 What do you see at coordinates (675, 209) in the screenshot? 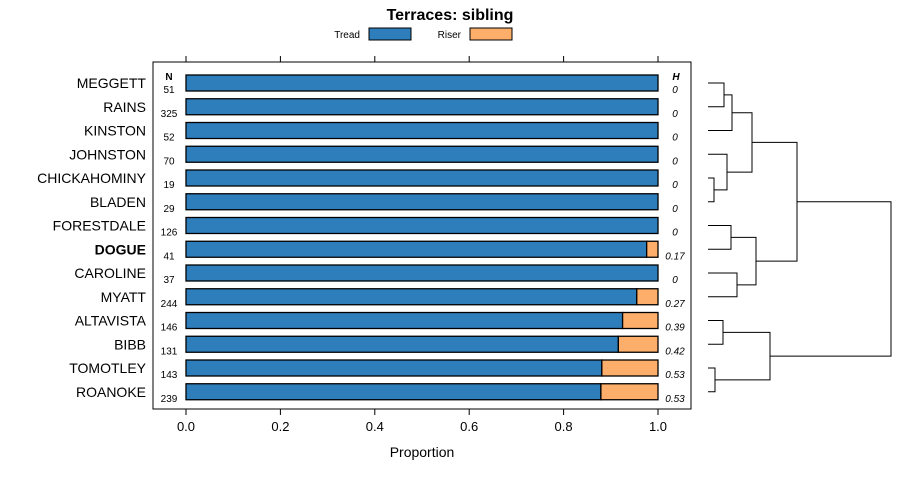
I see `h-value-bladen: 0` at bounding box center [675, 209].